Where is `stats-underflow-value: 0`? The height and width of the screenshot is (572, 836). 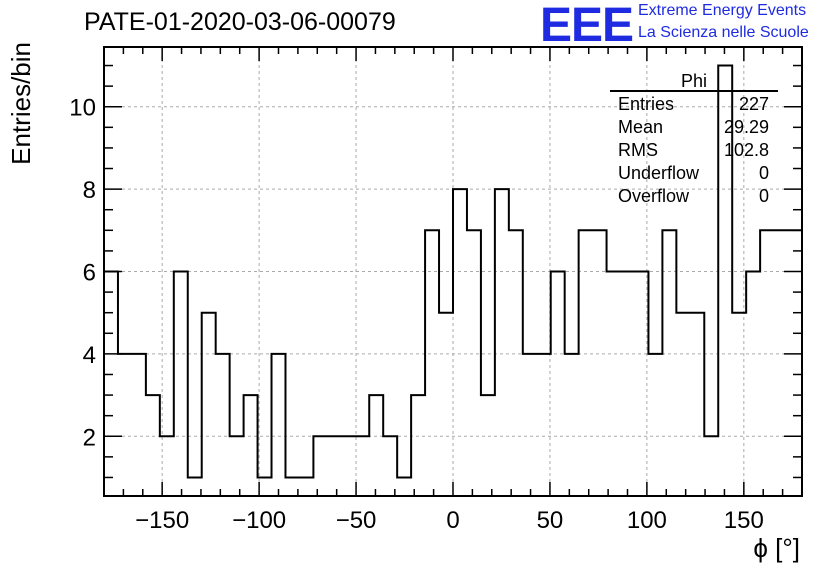 stats-underflow-value: 0 is located at coordinates (764, 173).